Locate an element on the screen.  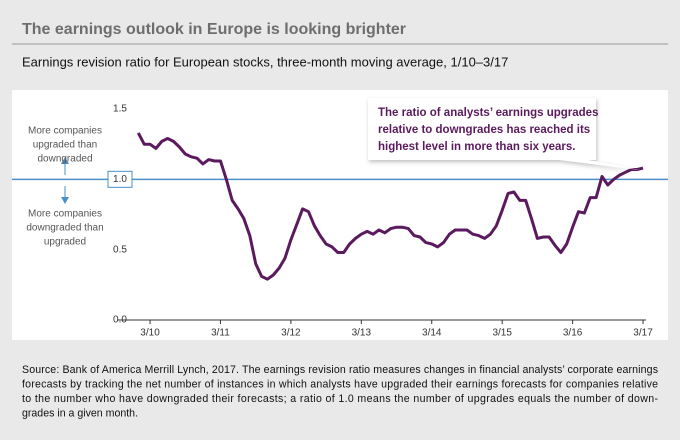
source-note: grades in a given month. is located at coordinates (80, 413).